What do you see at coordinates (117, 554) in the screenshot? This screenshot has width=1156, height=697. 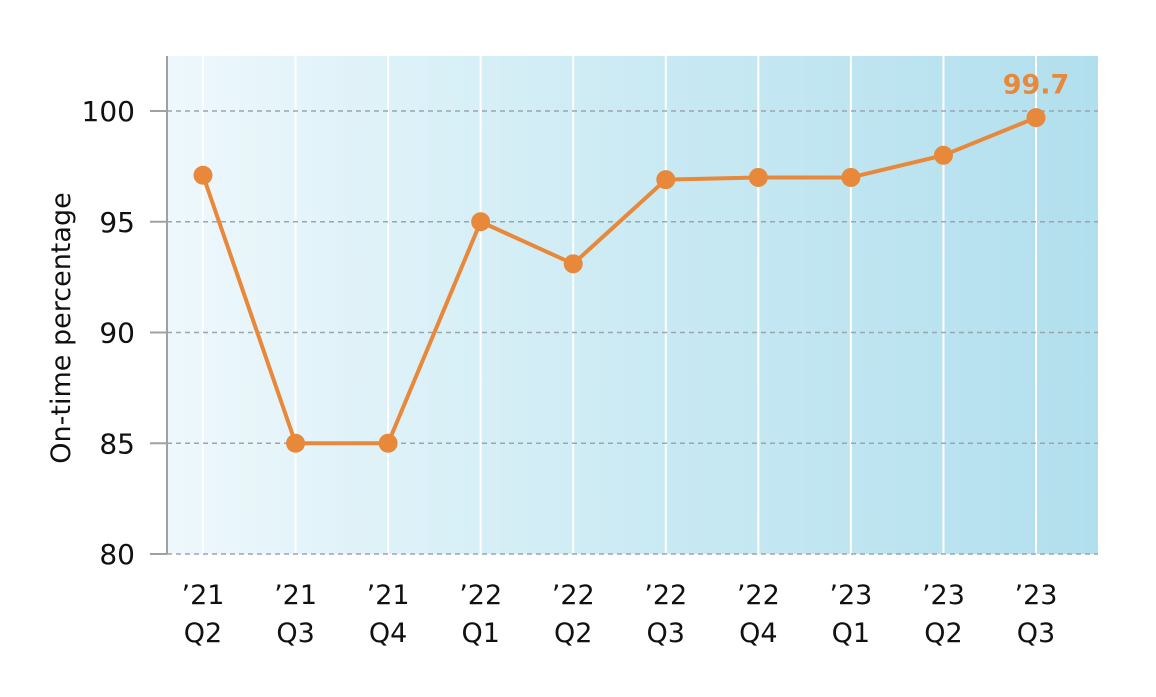 I see `y-tick-label: 80` at bounding box center [117, 554].